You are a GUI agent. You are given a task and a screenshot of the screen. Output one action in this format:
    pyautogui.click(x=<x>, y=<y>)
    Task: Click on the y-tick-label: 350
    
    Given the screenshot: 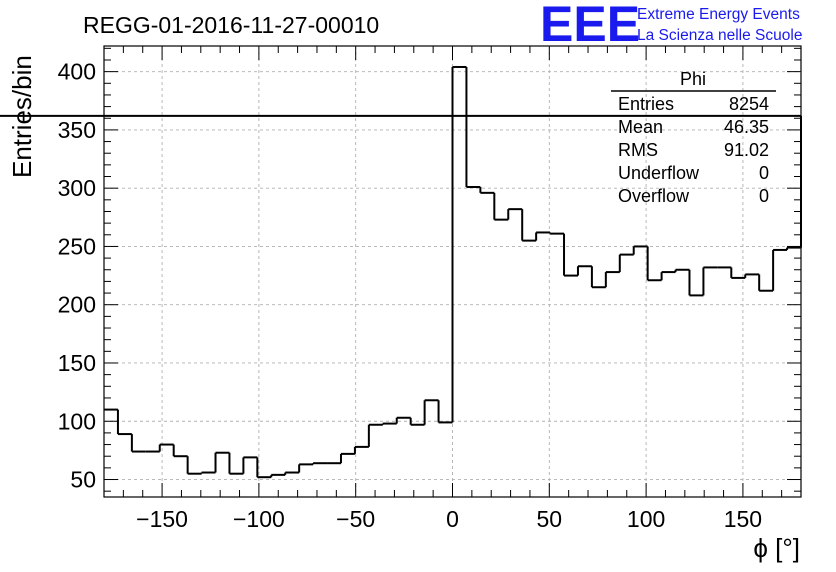 What is the action you would take?
    pyautogui.click(x=77, y=130)
    